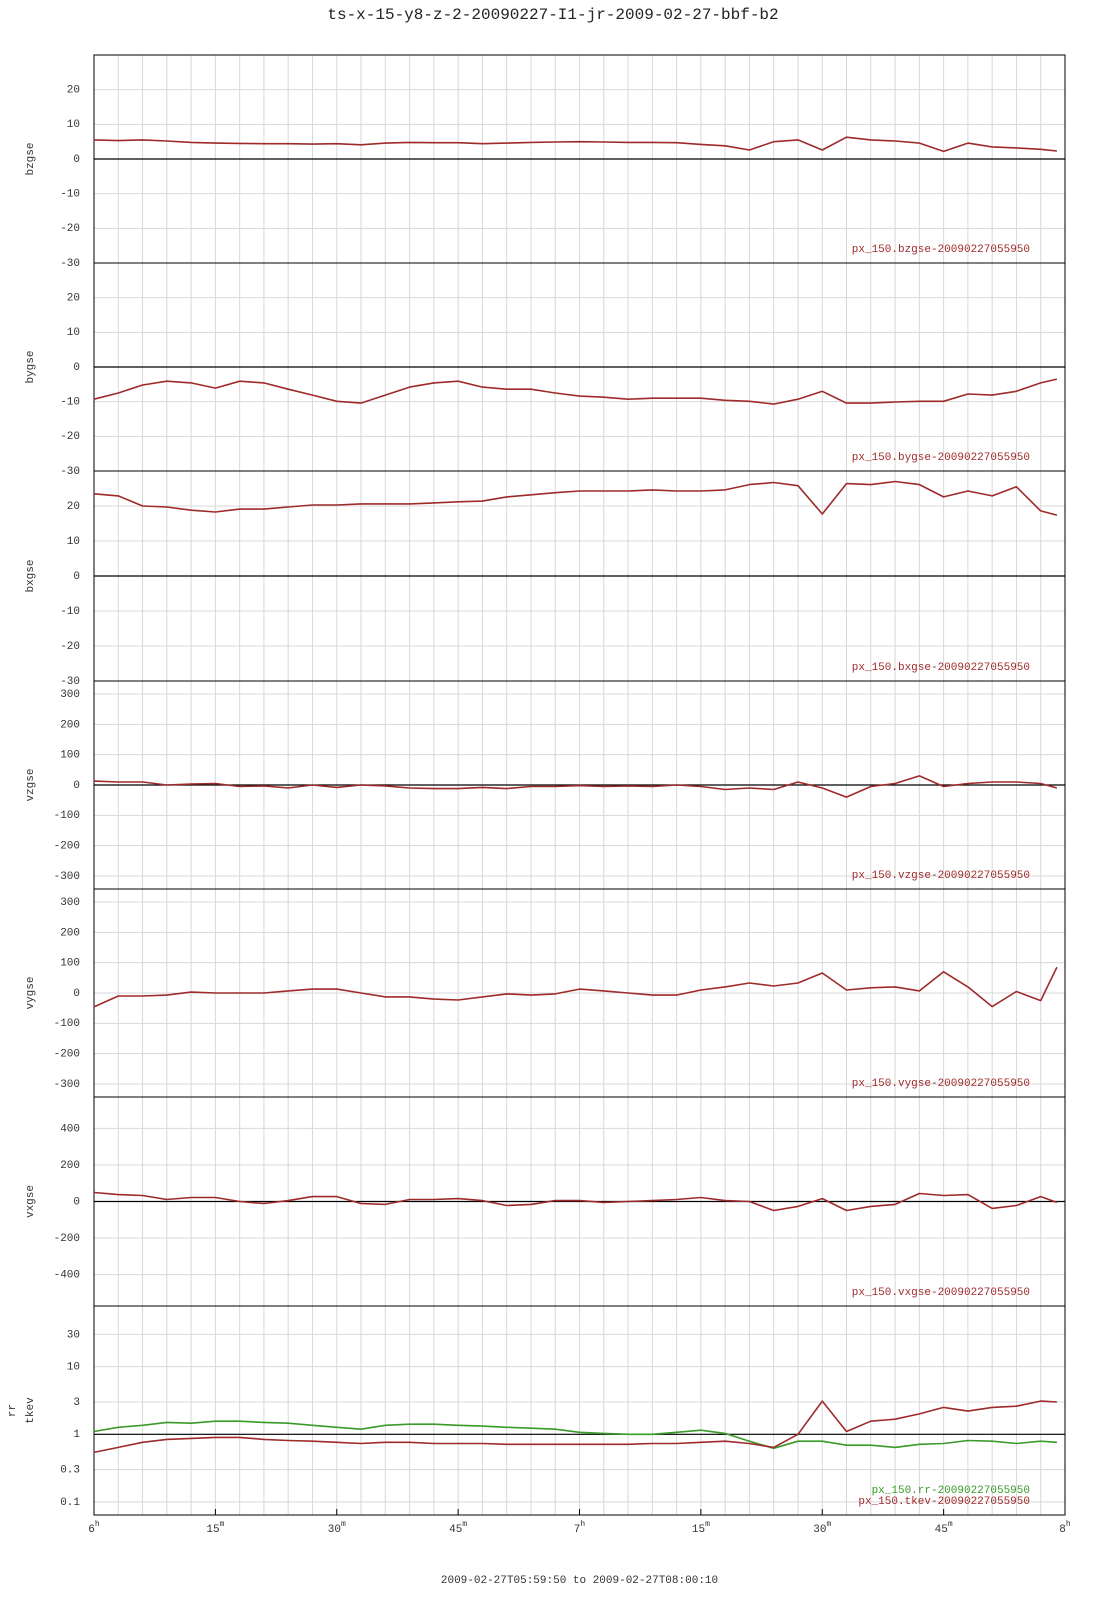 The width and height of the screenshot is (1107, 1600). I want to click on legend-entry: px_150.bygse-20090227055950, so click(941, 458).